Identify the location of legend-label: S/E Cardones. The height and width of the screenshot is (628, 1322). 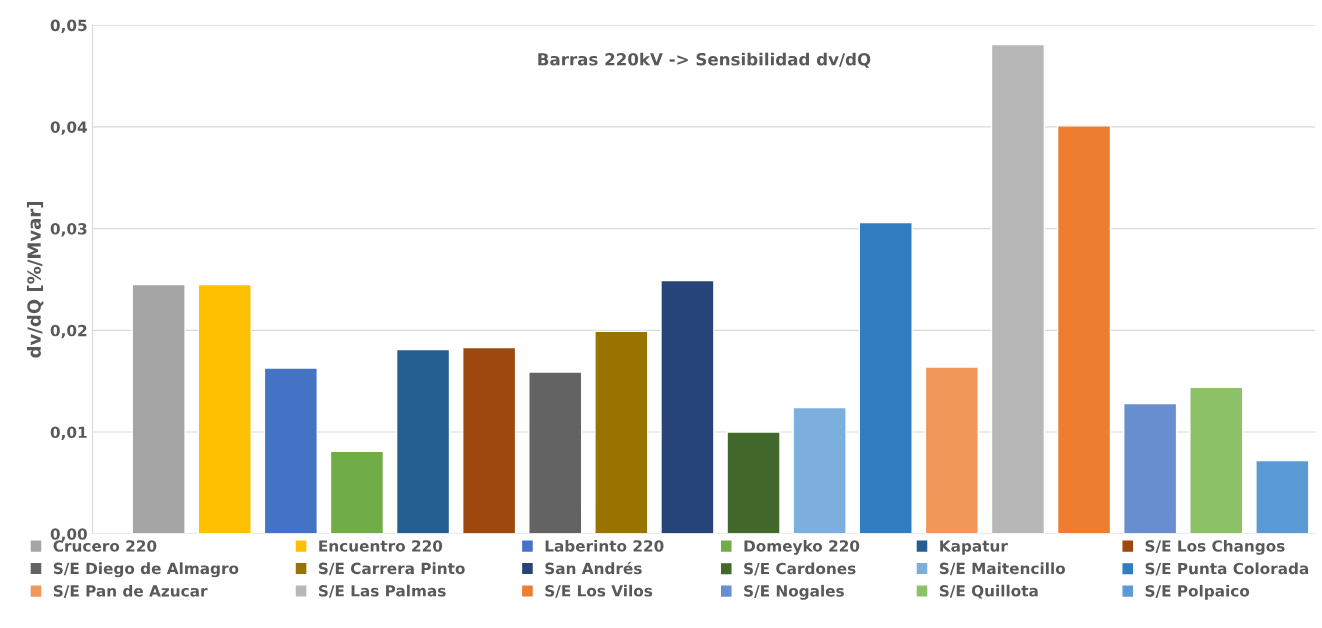
(800, 569).